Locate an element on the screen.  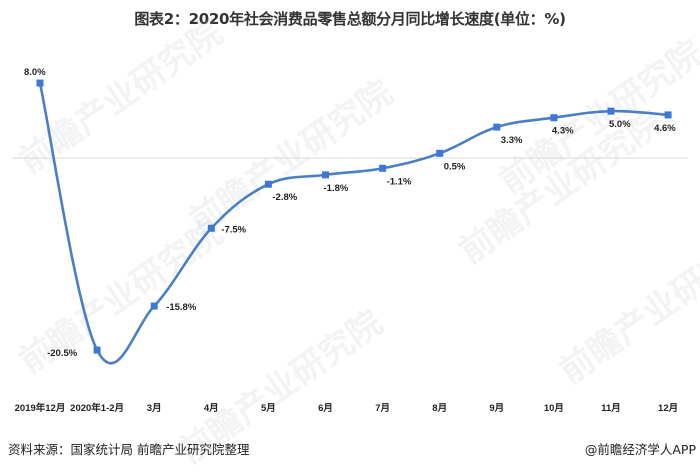
x-tick-label: 9月 is located at coordinates (496, 408).